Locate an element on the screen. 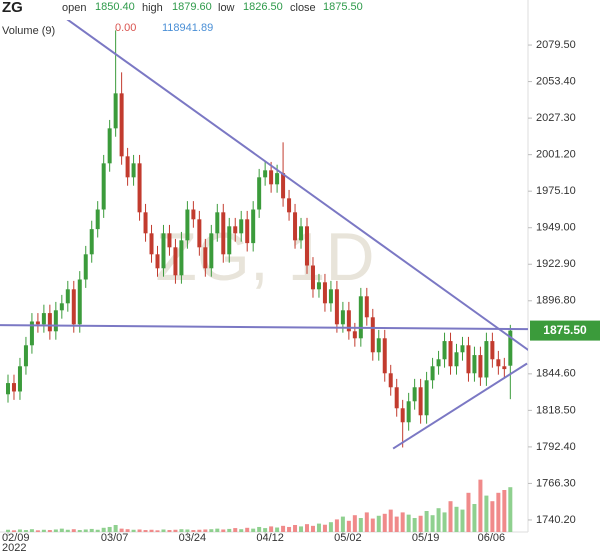 This screenshot has width=600, height=558. volume-label: Volume (9) is located at coordinates (28, 31).